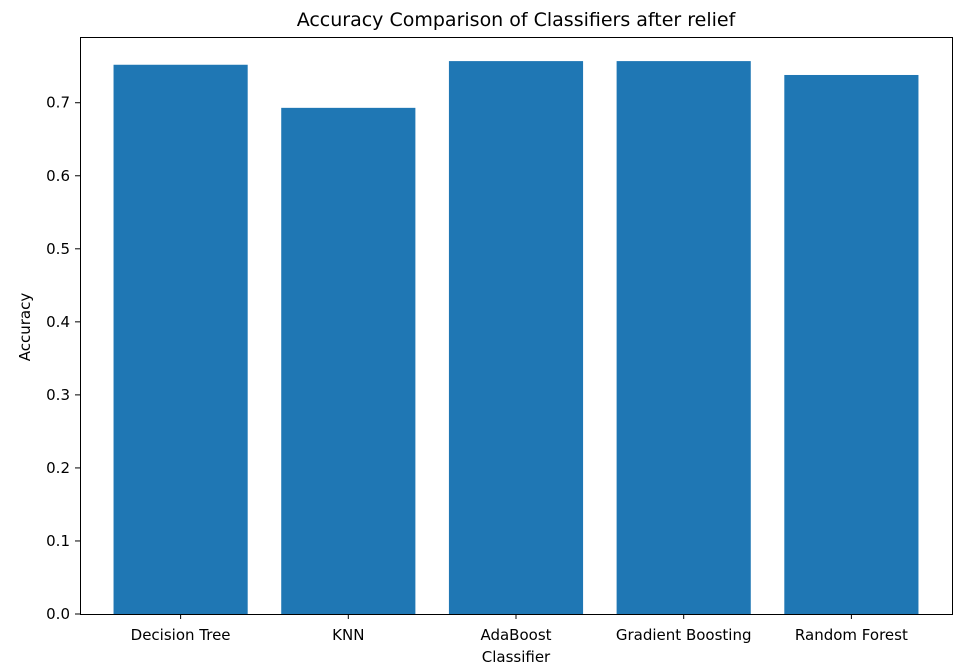 This screenshot has height=667, width=961. Describe the element at coordinates (58, 468) in the screenshot. I see `y-tick-label: 0.2` at that location.